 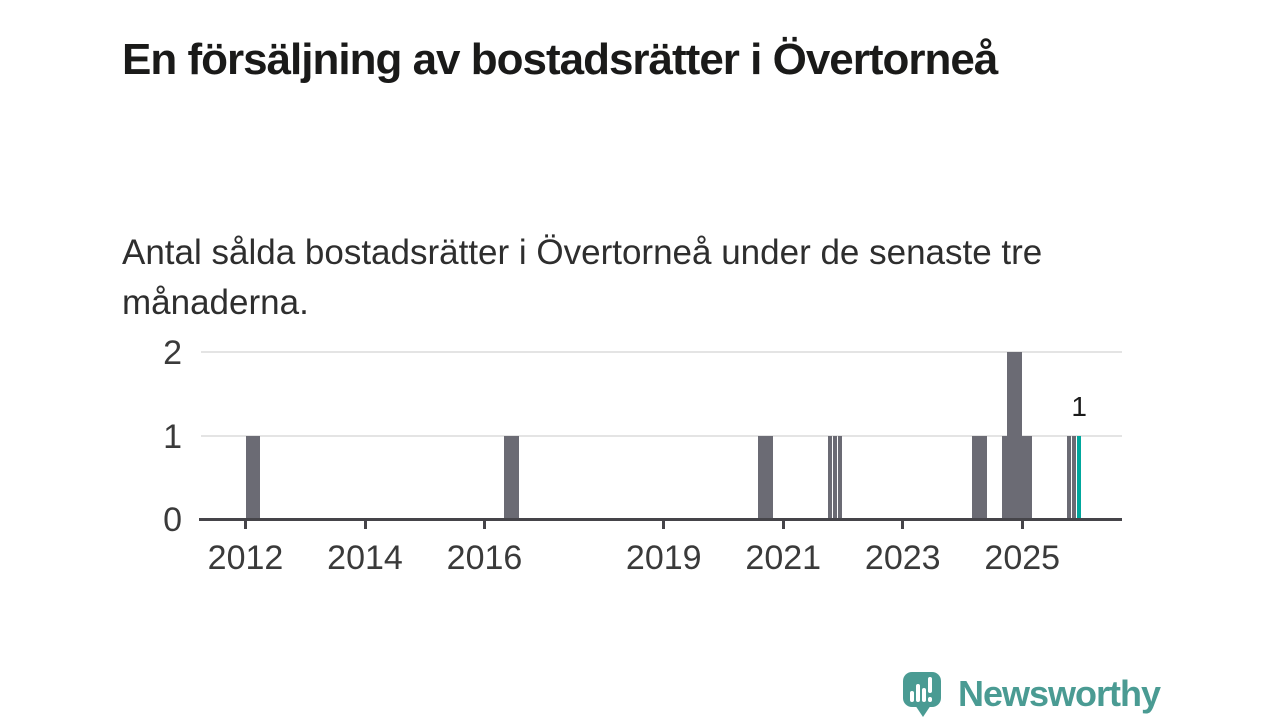 What do you see at coordinates (1079, 406) in the screenshot?
I see `bar-value-label: 1` at bounding box center [1079, 406].